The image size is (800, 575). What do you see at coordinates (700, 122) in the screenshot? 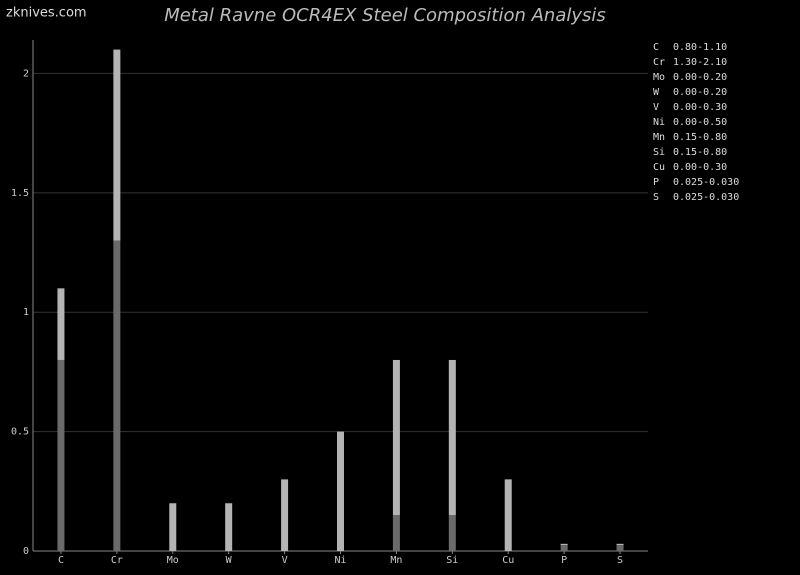
I see `legend-range: 0.00-0.50` at bounding box center [700, 122].